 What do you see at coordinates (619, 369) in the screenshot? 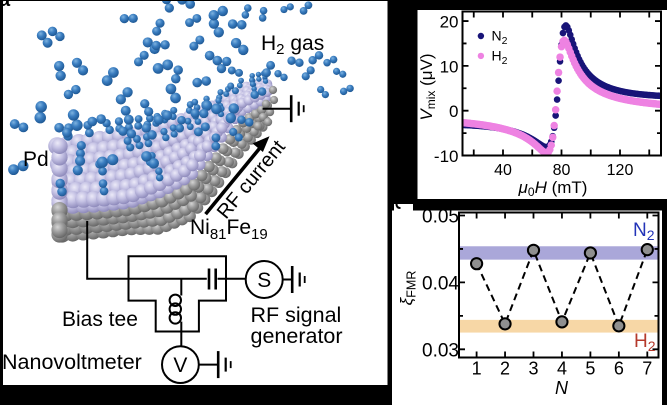
I see `svg-text: 6` at bounding box center [619, 369].